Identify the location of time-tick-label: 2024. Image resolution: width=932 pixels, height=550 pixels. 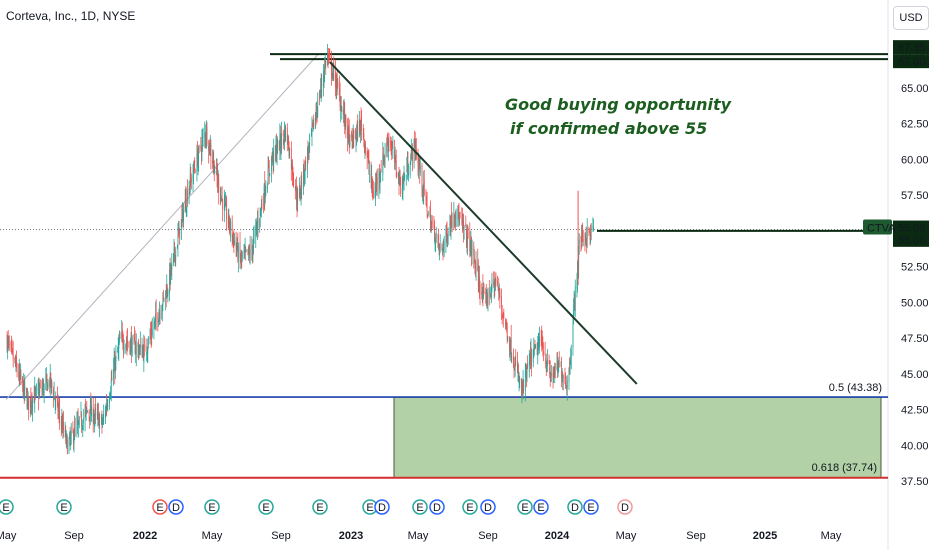
(557, 536).